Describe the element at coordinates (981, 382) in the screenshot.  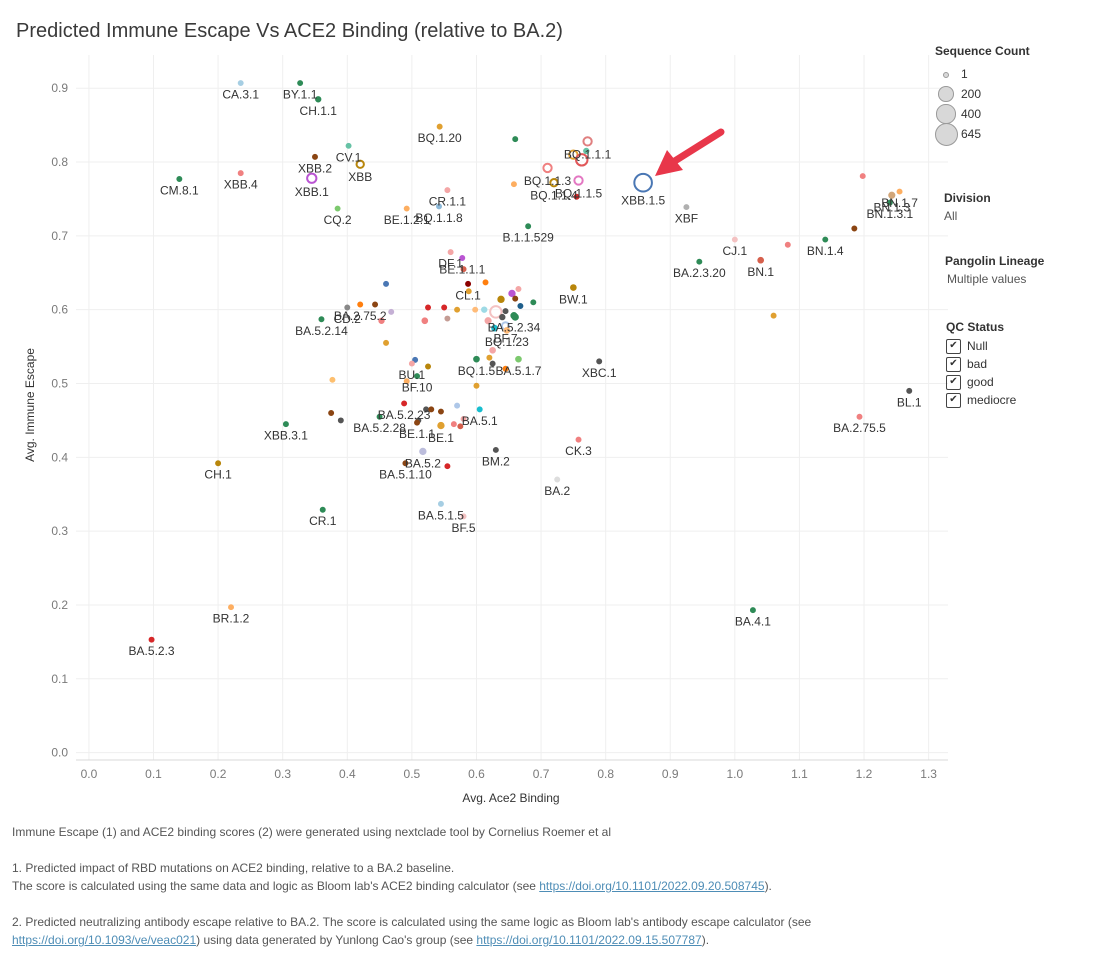
I see `qc-item-good: ✔ good` at that location.